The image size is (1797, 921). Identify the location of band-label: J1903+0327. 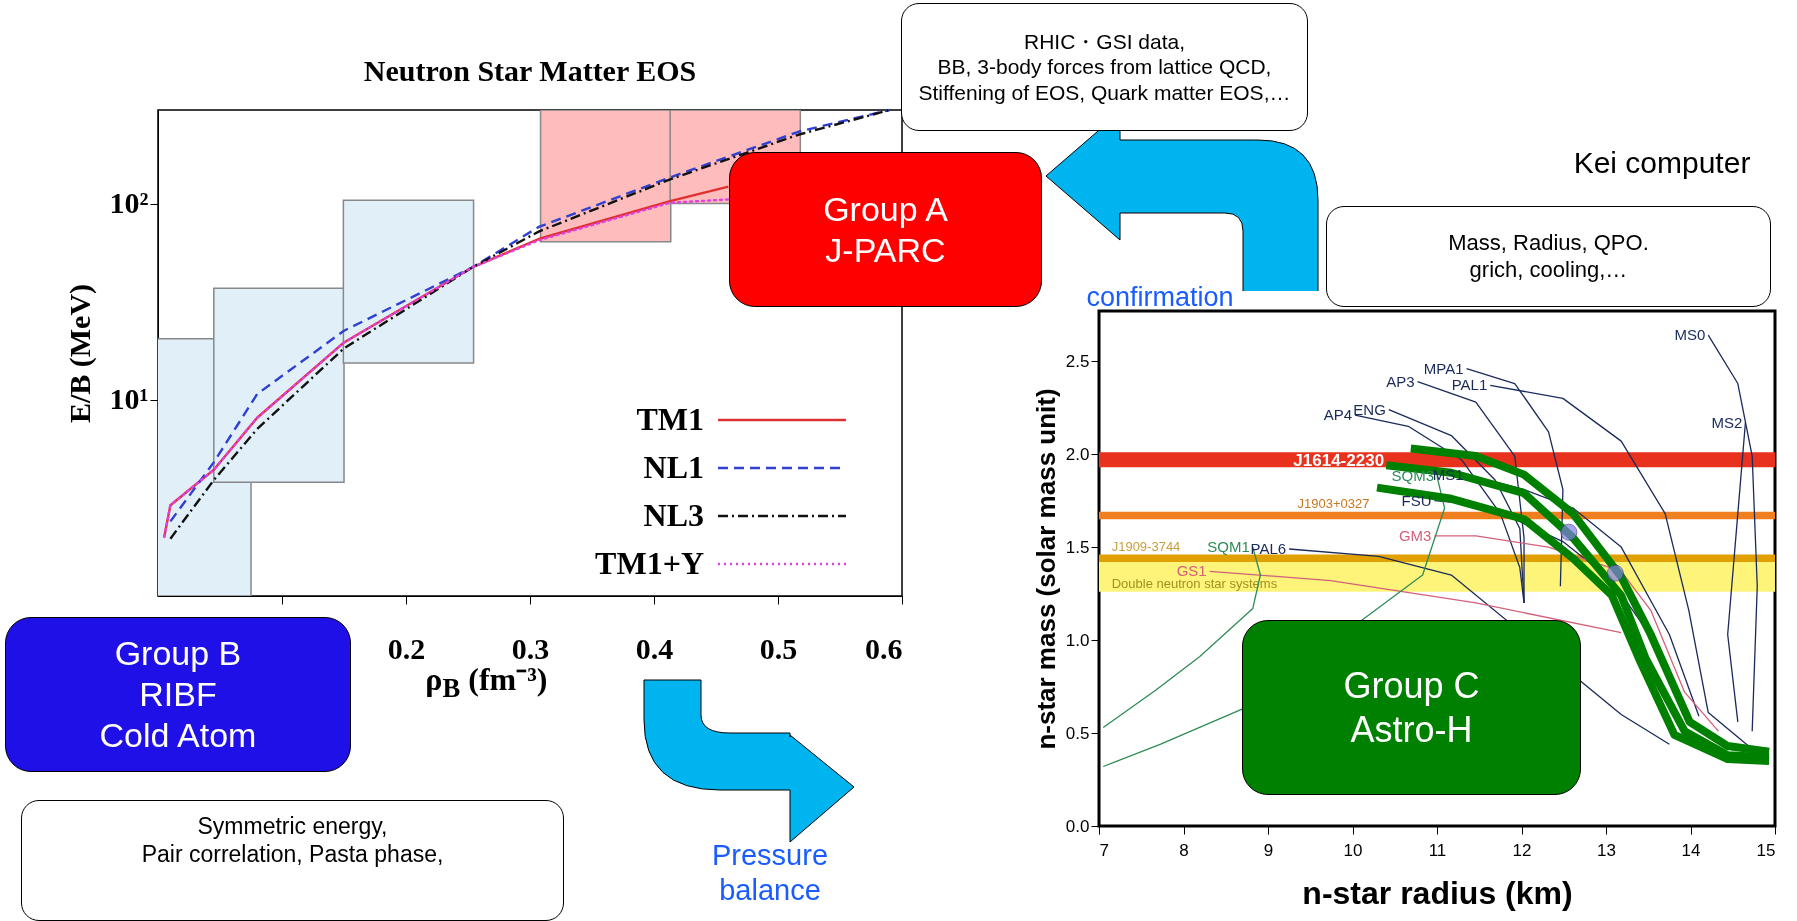
(1333, 503).